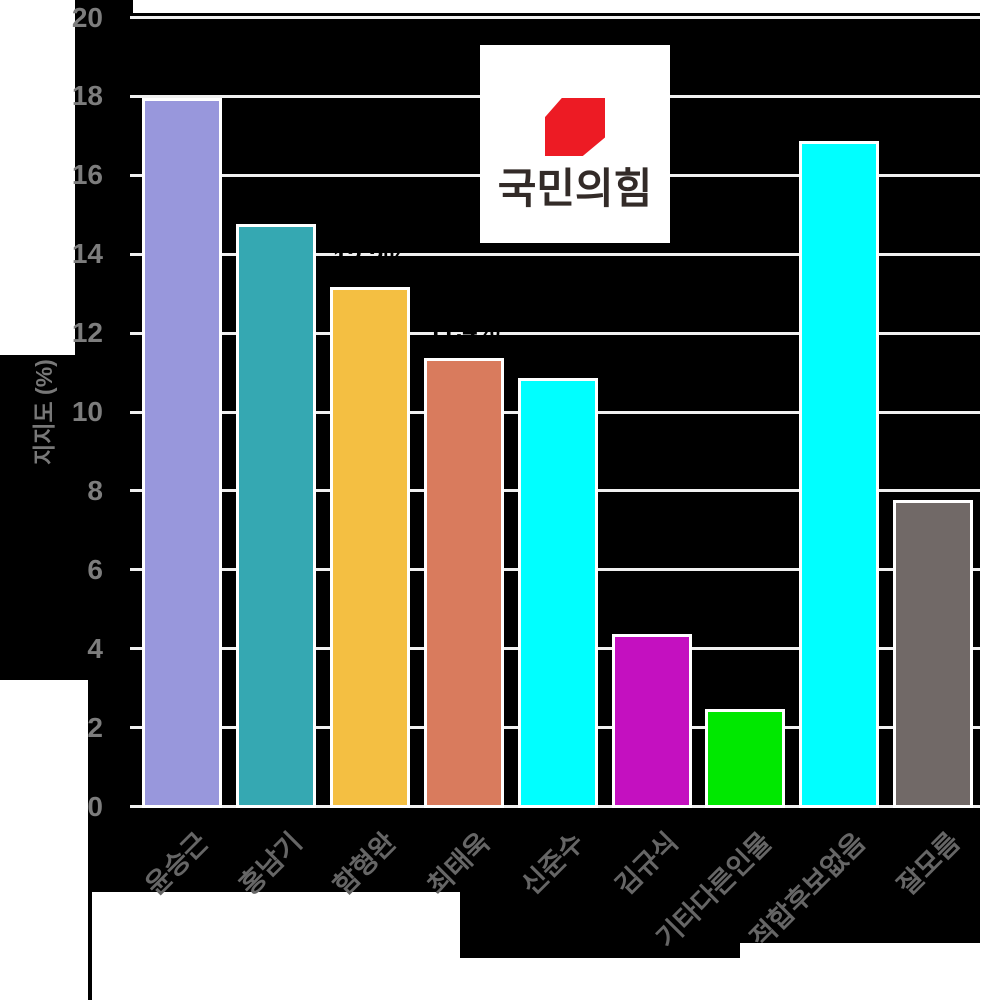 This screenshot has height=1000, width=1000. I want to click on bar-잘모름, so click(933, 654).